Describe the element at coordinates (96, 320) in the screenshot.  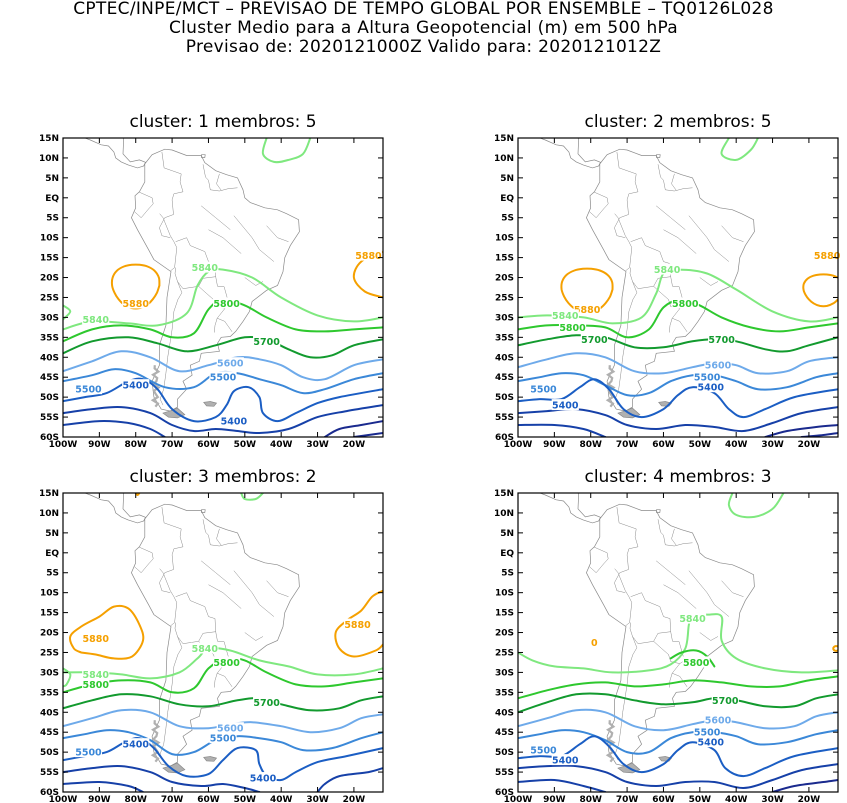
I see `contour-label: 5840` at that location.